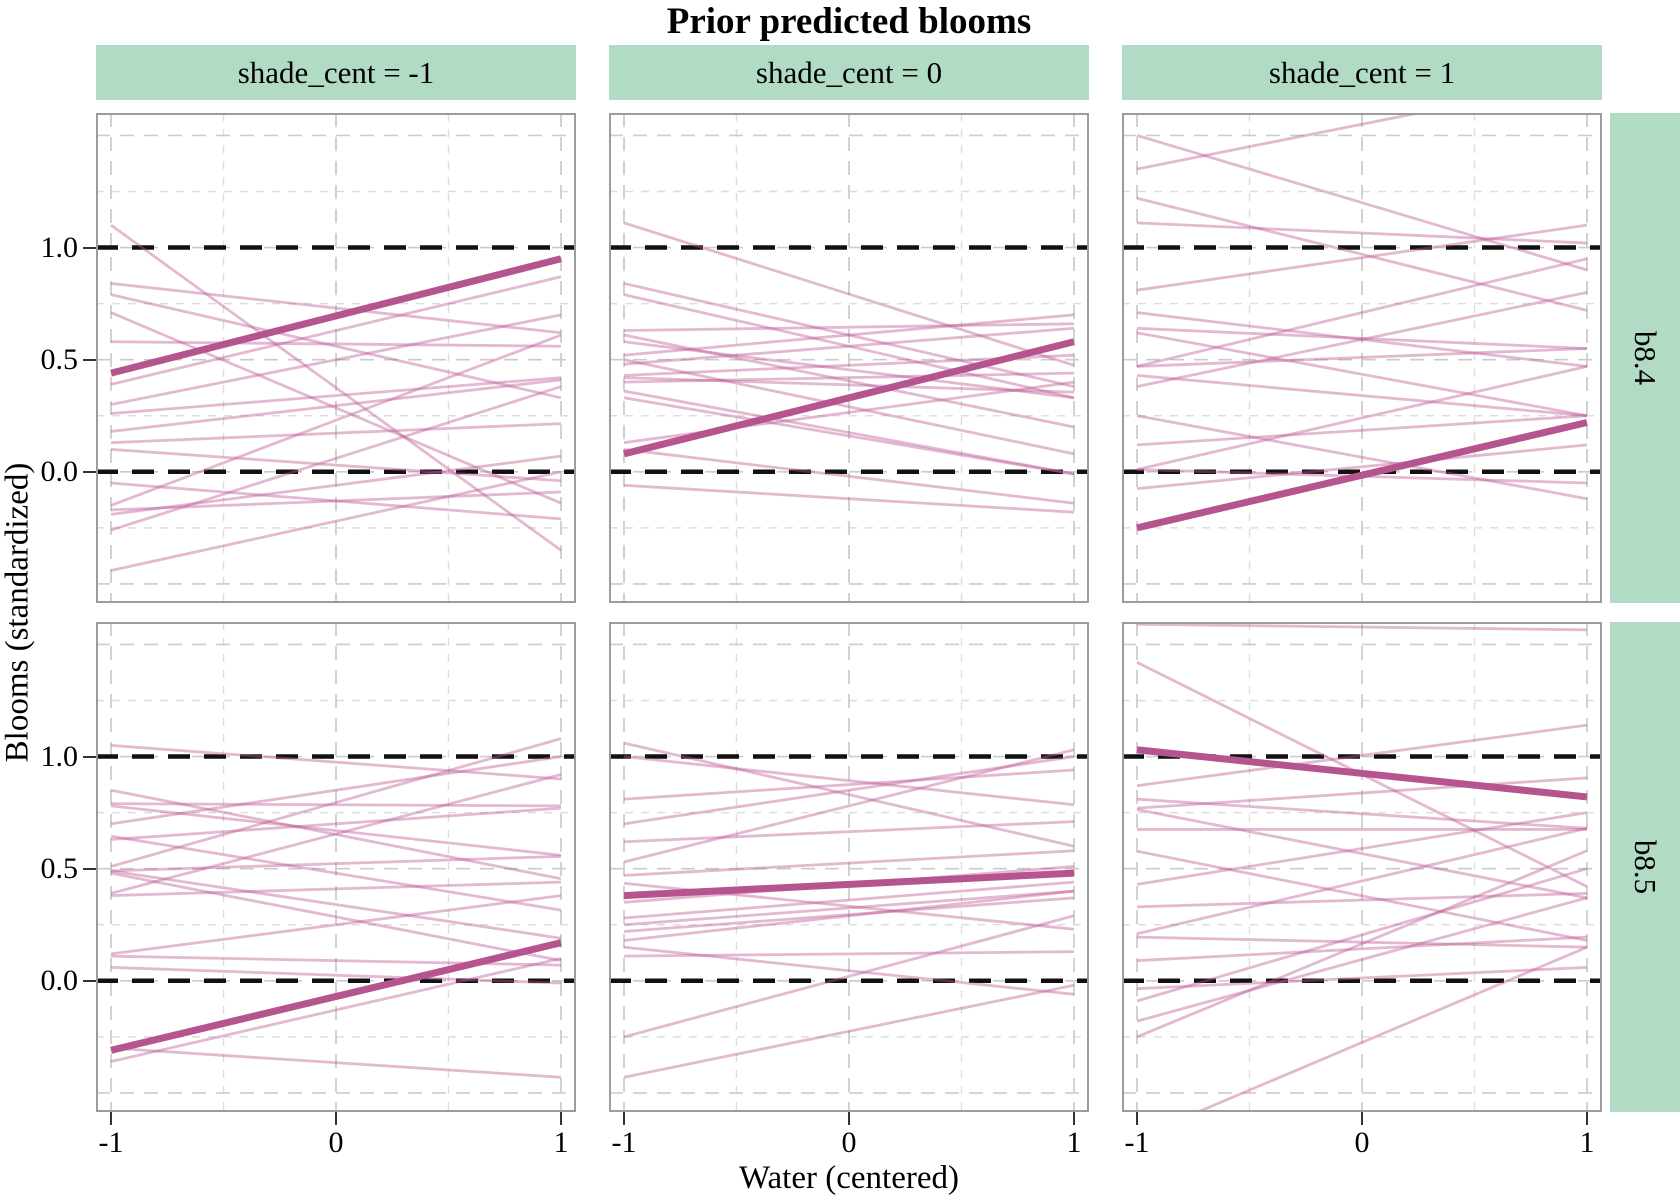 The height and width of the screenshot is (1200, 1680). I want to click on panel-b8.5-shade_cent1, so click(1362, 867).